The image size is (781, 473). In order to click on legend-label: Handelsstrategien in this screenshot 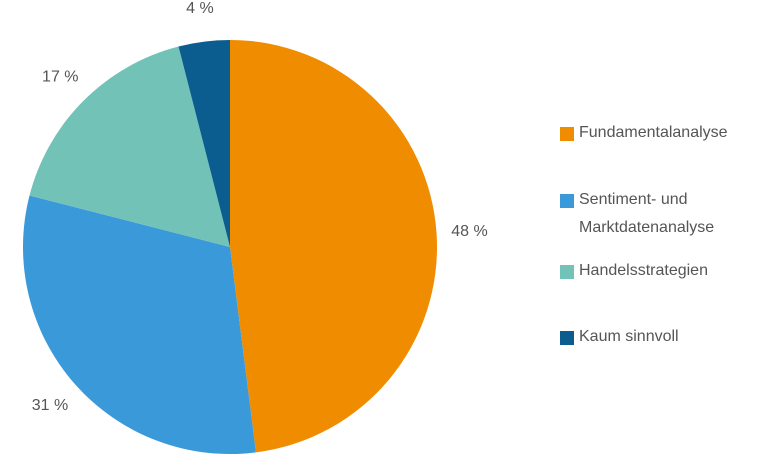, I will do `click(643, 270)`.